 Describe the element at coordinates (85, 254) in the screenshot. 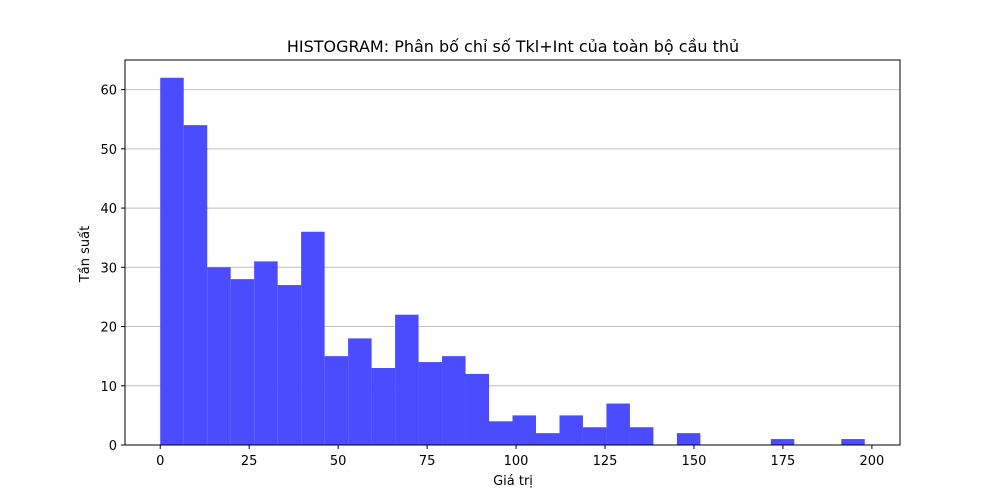

I see `y-axis-label: Tần suất` at that location.